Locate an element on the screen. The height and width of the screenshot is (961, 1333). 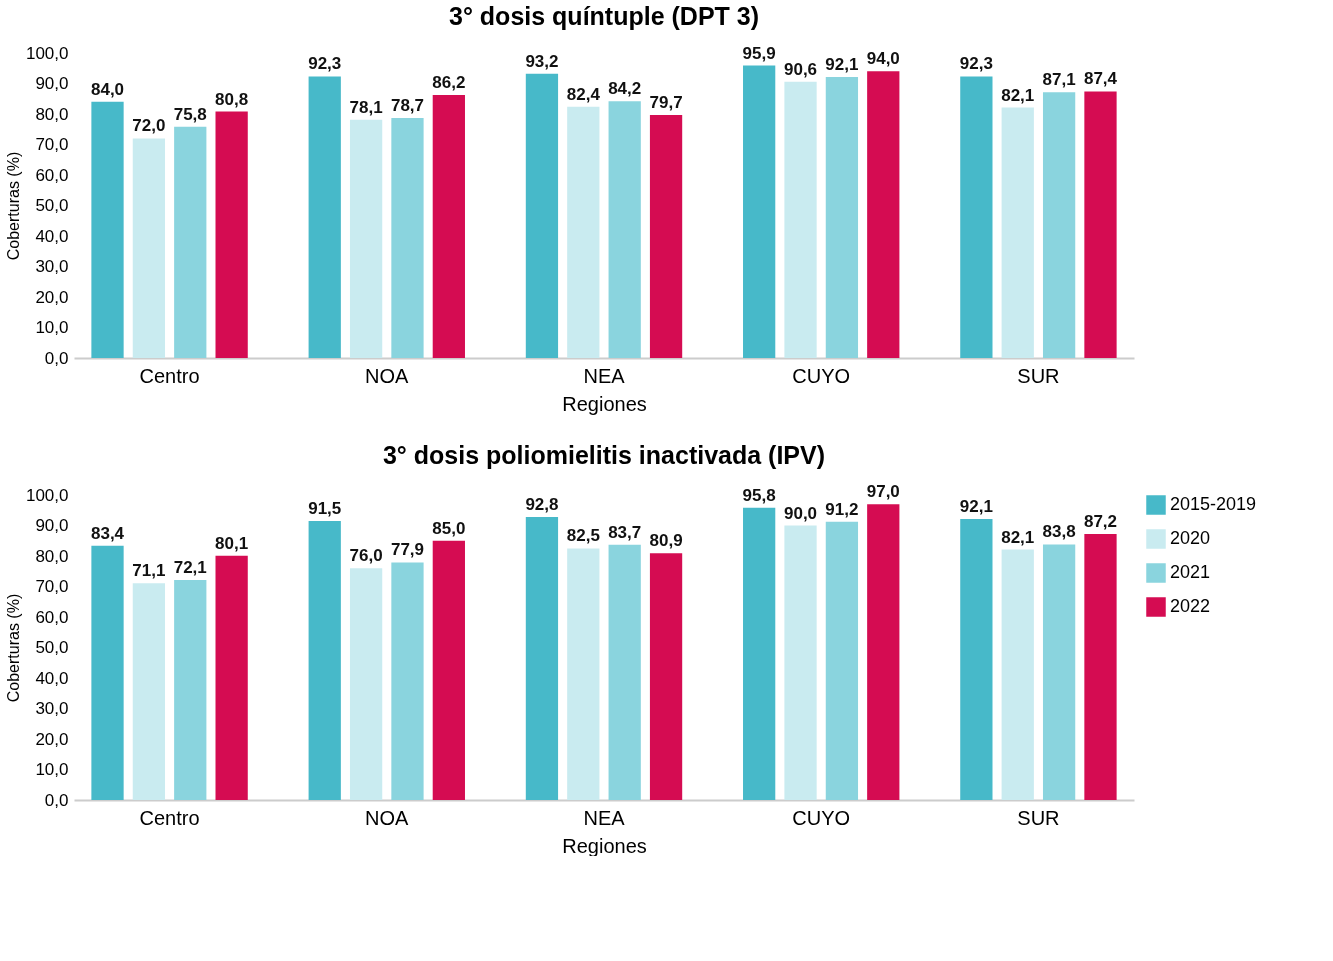
data-label: 87,2 is located at coordinates (1100, 522).